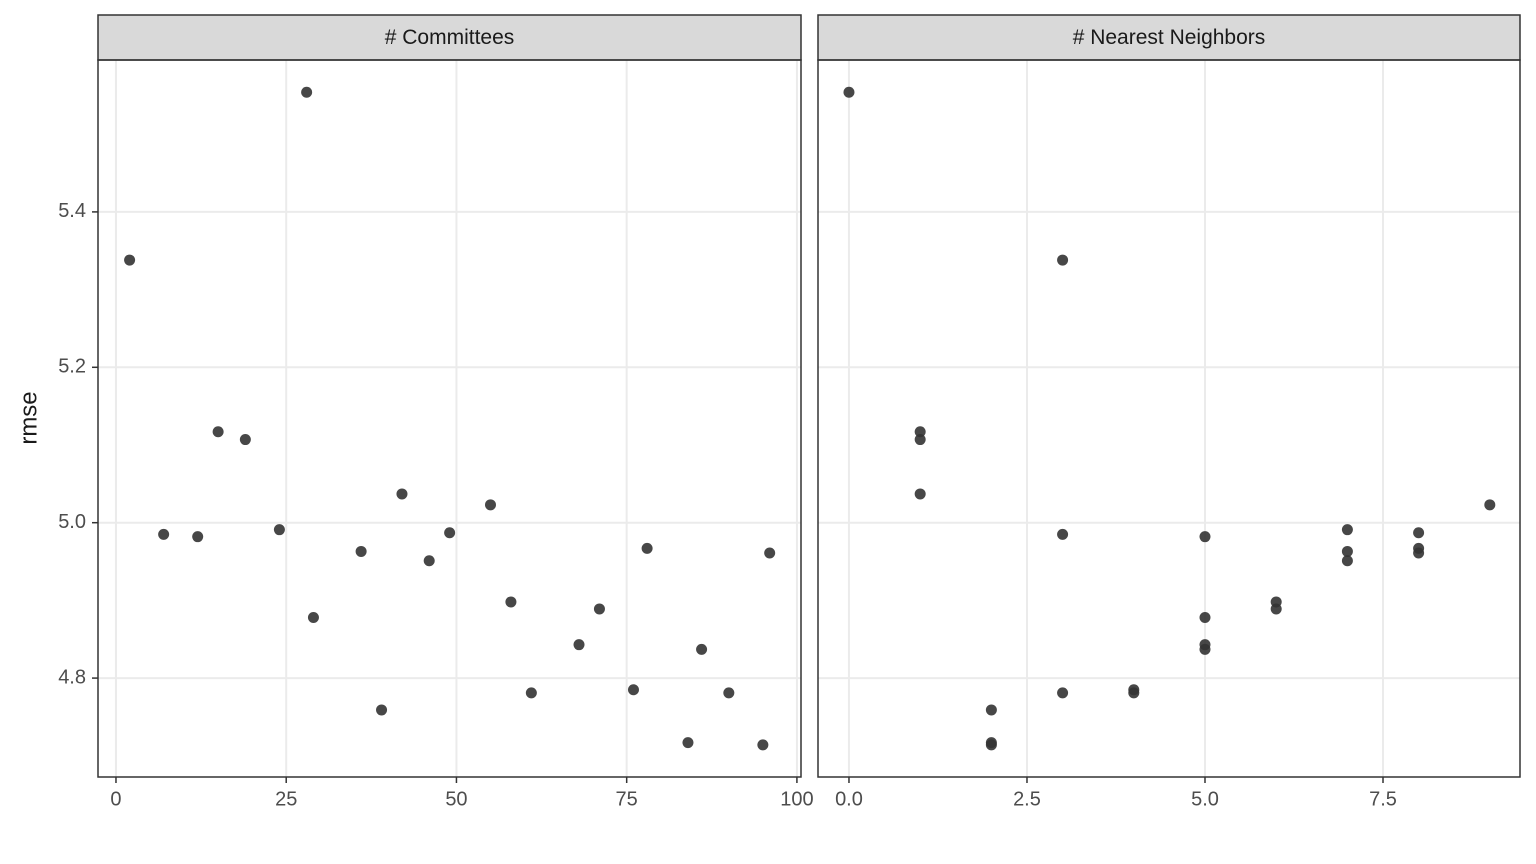 Image resolution: width=1536 pixels, height=864 pixels. I want to click on x-tick-label: 5.0, so click(1205, 799).